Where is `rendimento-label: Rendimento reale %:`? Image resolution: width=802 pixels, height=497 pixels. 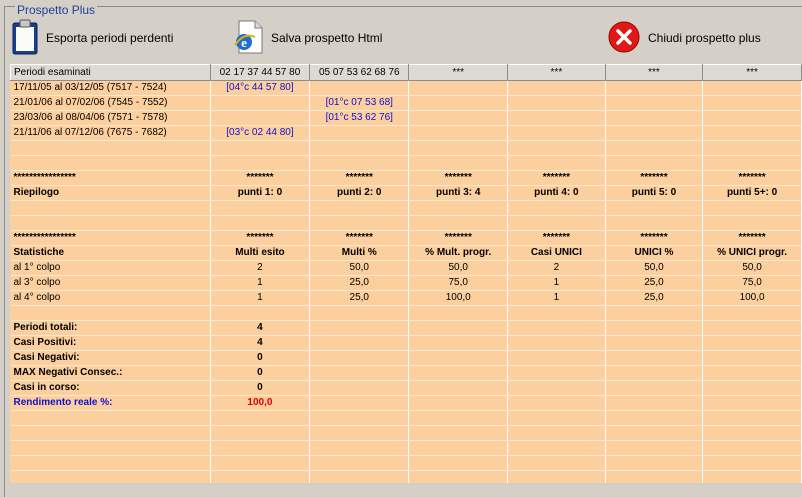 rendimento-label: Rendimento reale %: is located at coordinates (110, 403).